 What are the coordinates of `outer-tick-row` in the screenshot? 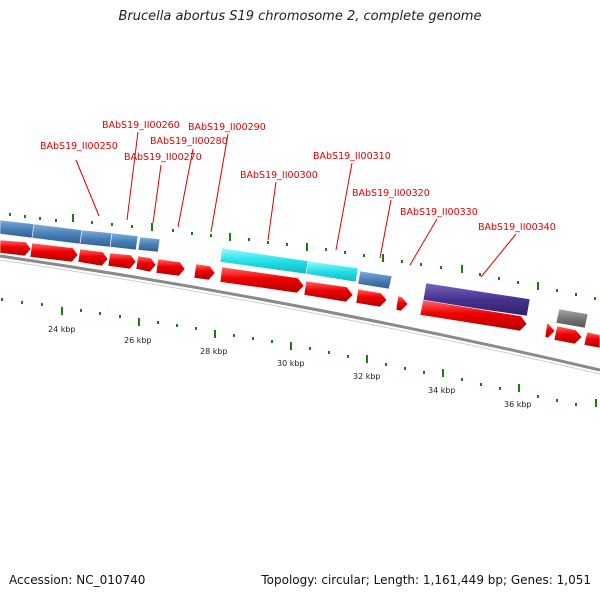 It's located at (302, 256).